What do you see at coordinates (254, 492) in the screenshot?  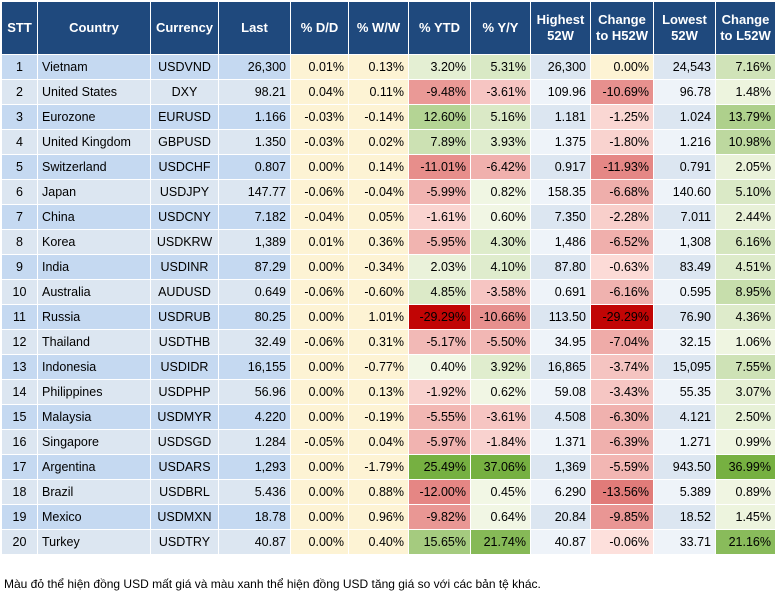 I see `table-cell: 5.436` at bounding box center [254, 492].